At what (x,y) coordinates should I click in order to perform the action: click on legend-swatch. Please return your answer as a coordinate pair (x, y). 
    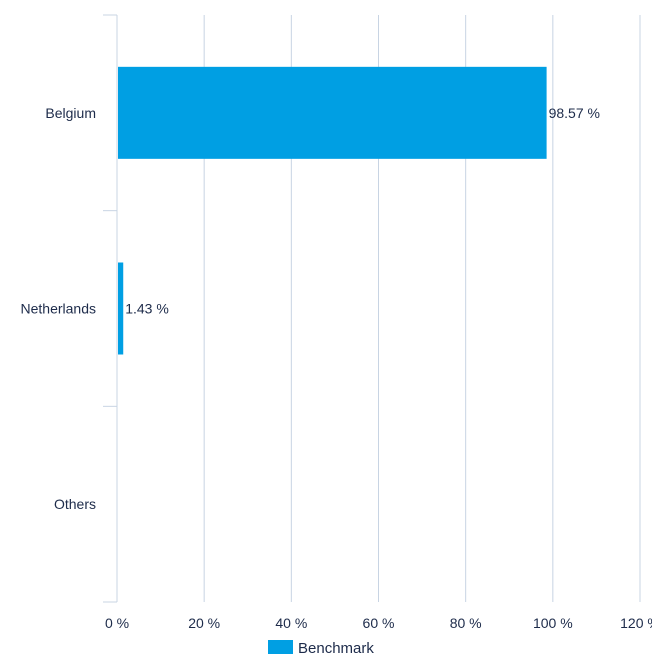
    Looking at the image, I should click on (280, 647).